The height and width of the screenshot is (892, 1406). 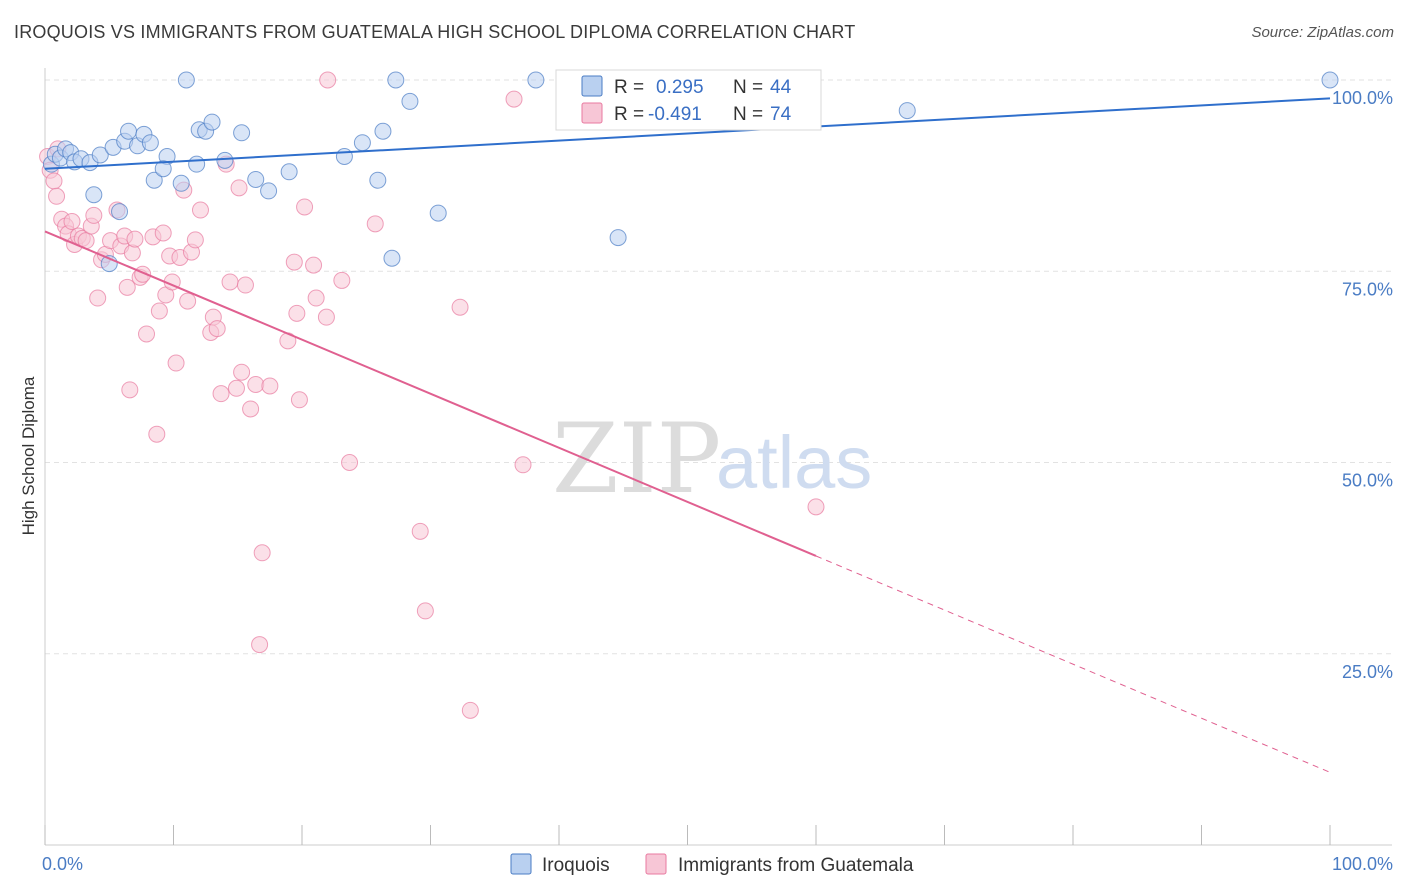 I want to click on legend-n-value: 74, so click(x=781, y=114).